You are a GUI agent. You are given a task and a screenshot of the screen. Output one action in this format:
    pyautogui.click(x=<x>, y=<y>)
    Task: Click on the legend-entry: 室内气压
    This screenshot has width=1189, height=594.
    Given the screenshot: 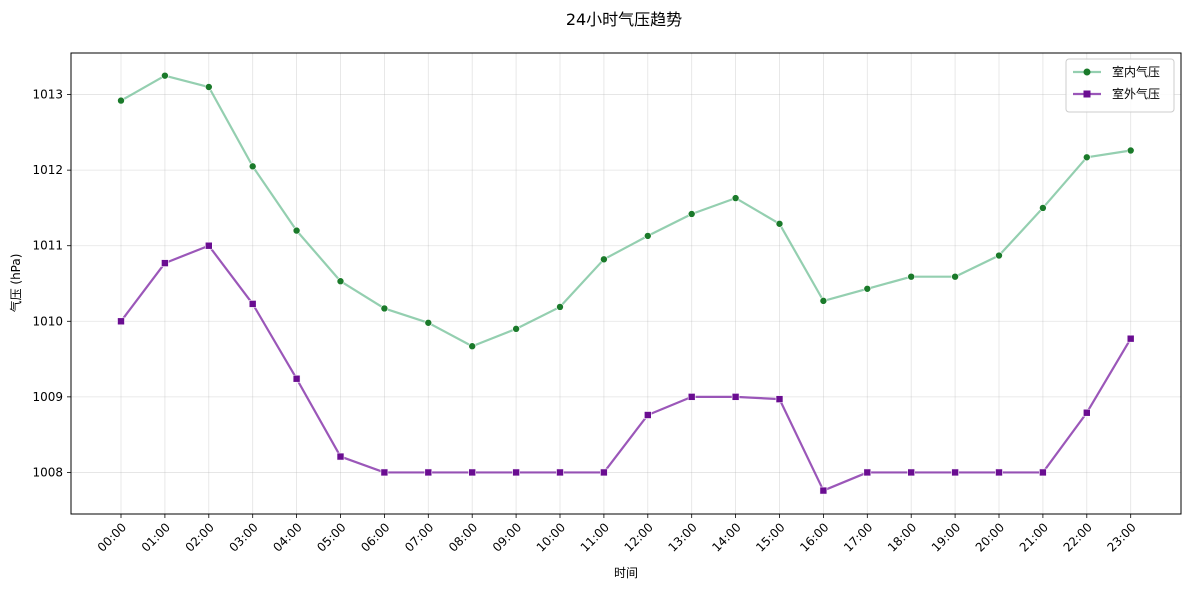 What is the action you would take?
    pyautogui.click(x=1116, y=71)
    